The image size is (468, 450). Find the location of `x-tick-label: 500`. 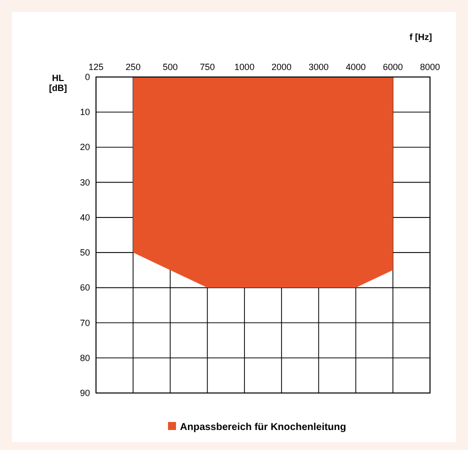

x-tick-label: 500 is located at coordinates (170, 67).